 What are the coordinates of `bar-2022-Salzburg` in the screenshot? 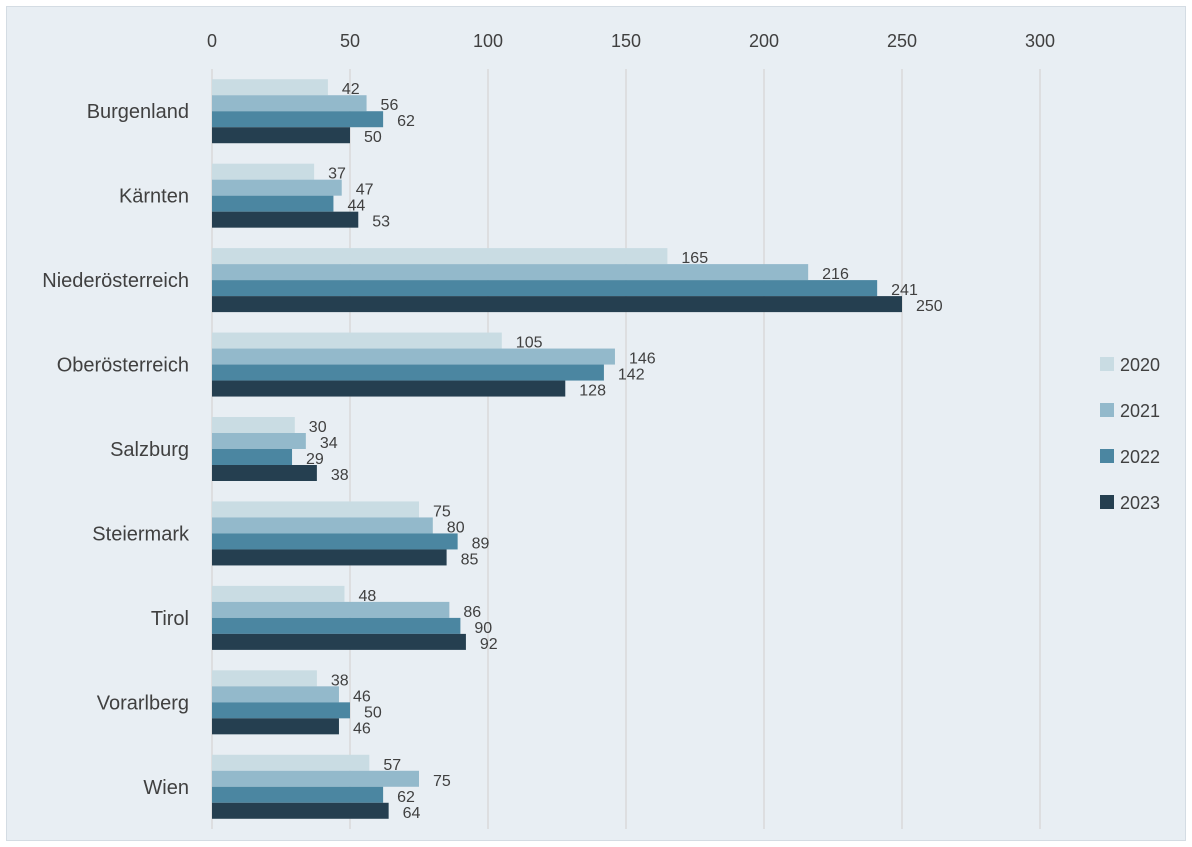 It's located at (252, 457).